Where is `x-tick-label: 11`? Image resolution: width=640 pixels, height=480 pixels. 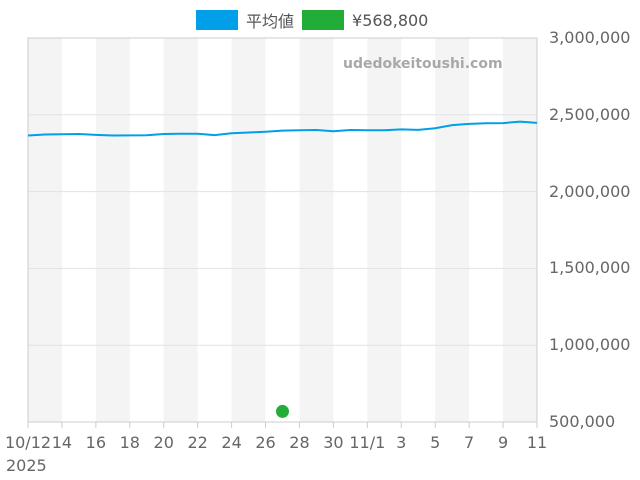
x-tick-label: 11 is located at coordinates (537, 442).